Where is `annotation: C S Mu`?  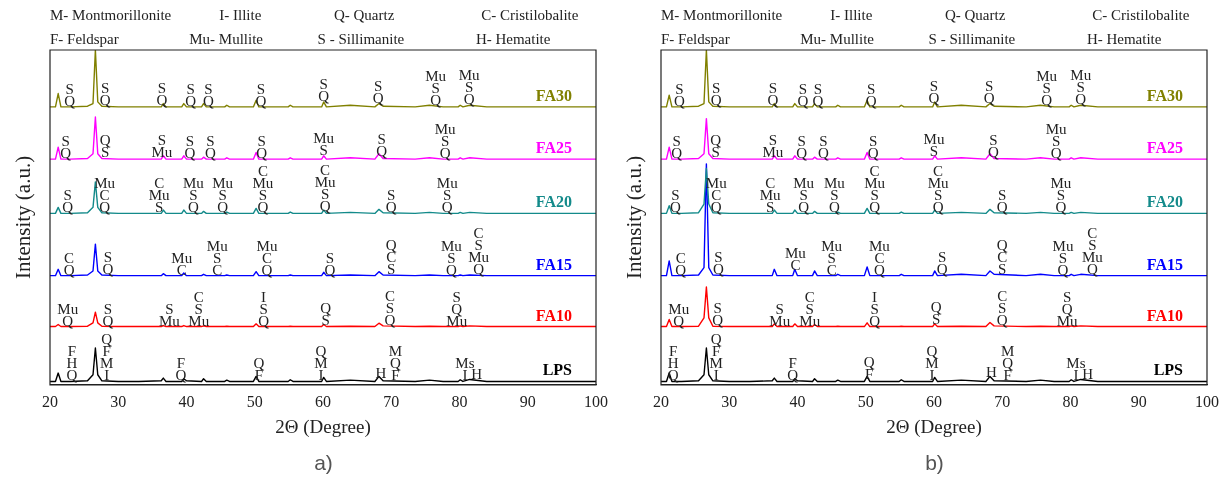
annotation: C S Mu is located at coordinates (810, 308).